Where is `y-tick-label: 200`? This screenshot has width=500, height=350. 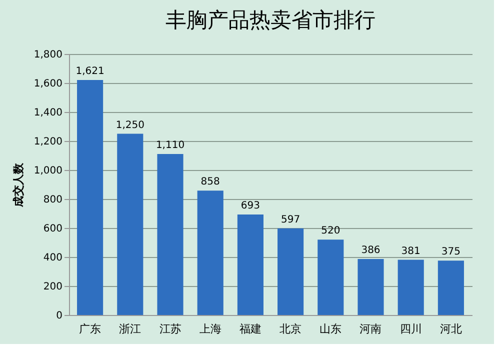 y-tick-label: 200 is located at coordinates (52, 287).